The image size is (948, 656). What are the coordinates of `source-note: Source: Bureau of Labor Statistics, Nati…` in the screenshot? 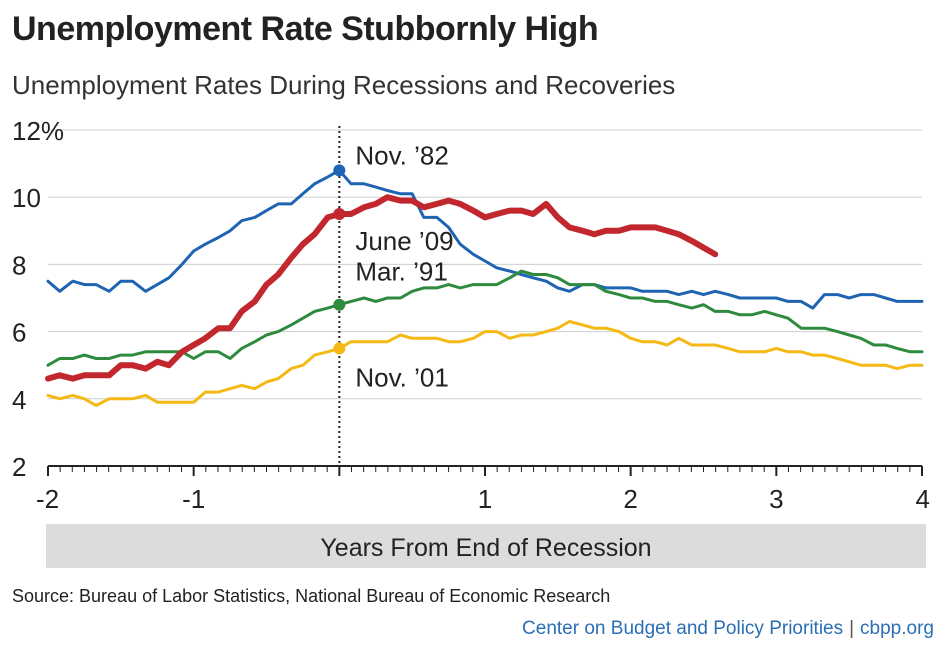 It's located at (311, 596).